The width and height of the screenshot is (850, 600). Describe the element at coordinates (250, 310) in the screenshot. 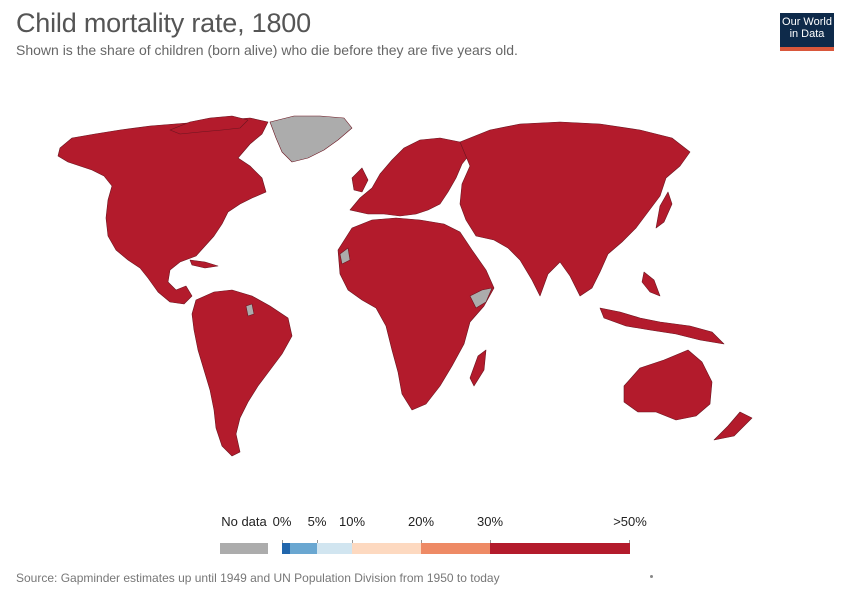

I see `region-french-guiana` at that location.